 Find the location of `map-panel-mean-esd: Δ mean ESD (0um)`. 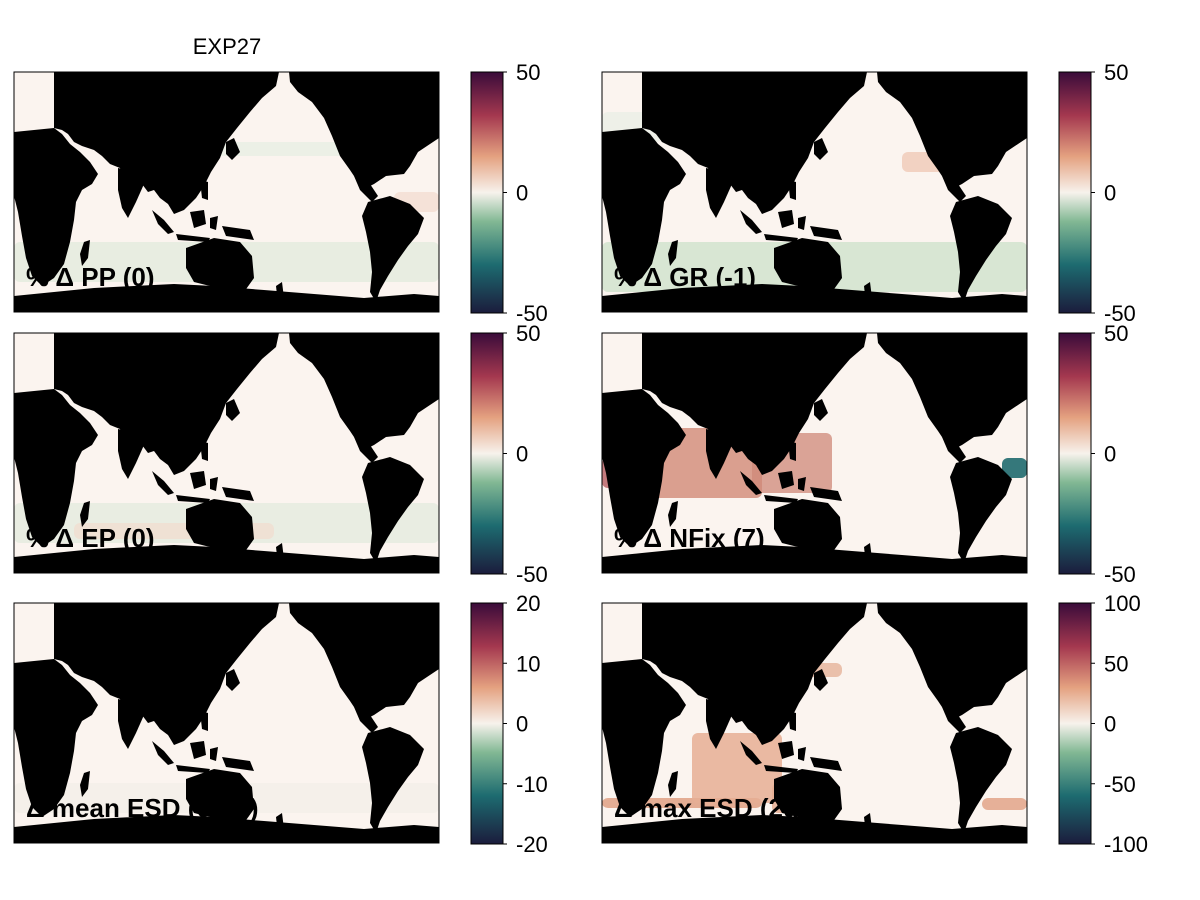

map-panel-mean-esd: Δ mean ESD (0um) is located at coordinates (226, 723).